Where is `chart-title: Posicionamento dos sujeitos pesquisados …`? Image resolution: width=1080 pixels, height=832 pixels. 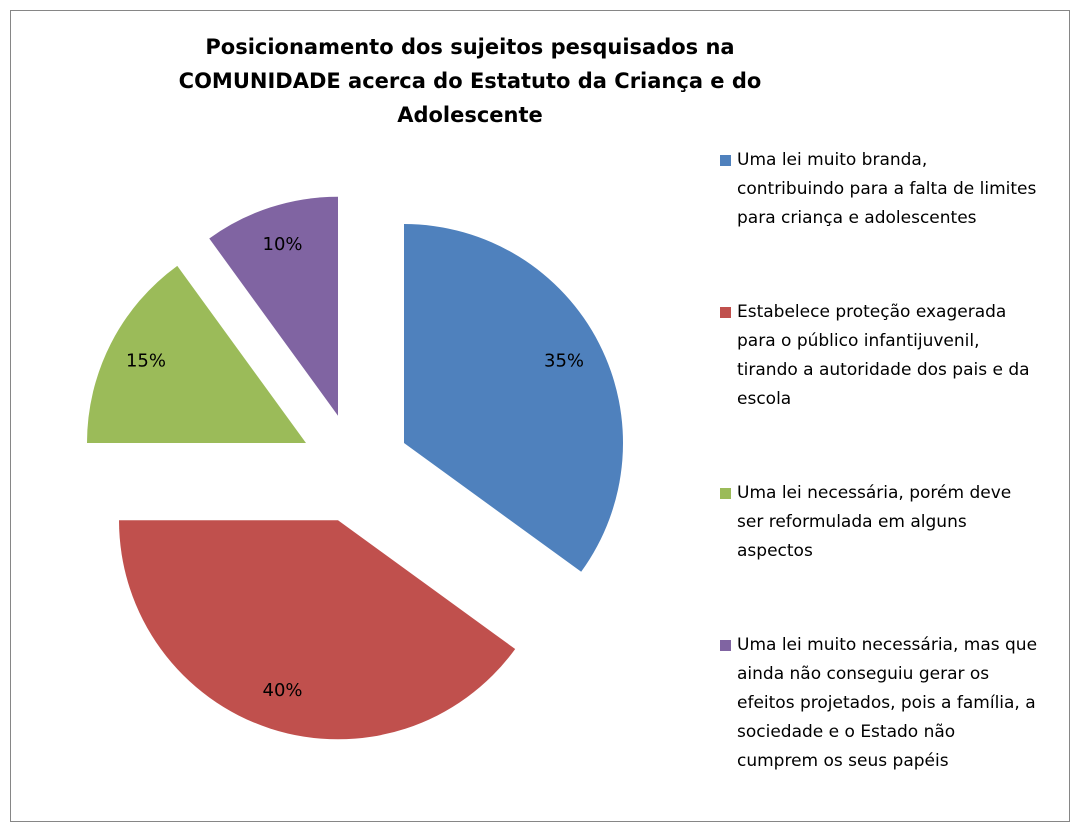 chart-title: Posicionamento dos sujeitos pesquisados … is located at coordinates (470, 81).